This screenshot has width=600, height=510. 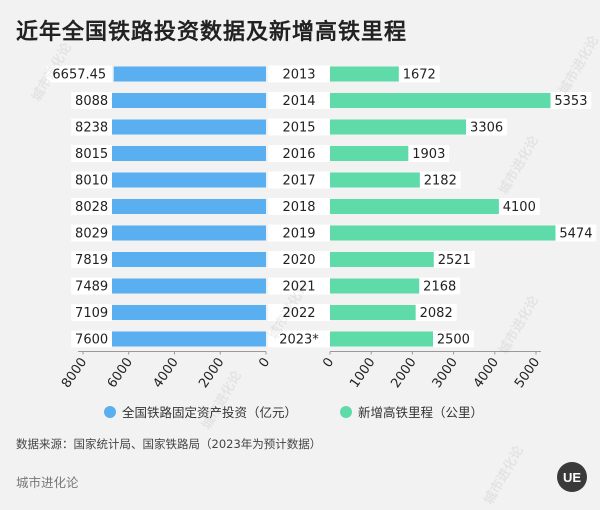 I want to click on mileage-tick-label: 5000, so click(x=527, y=373).